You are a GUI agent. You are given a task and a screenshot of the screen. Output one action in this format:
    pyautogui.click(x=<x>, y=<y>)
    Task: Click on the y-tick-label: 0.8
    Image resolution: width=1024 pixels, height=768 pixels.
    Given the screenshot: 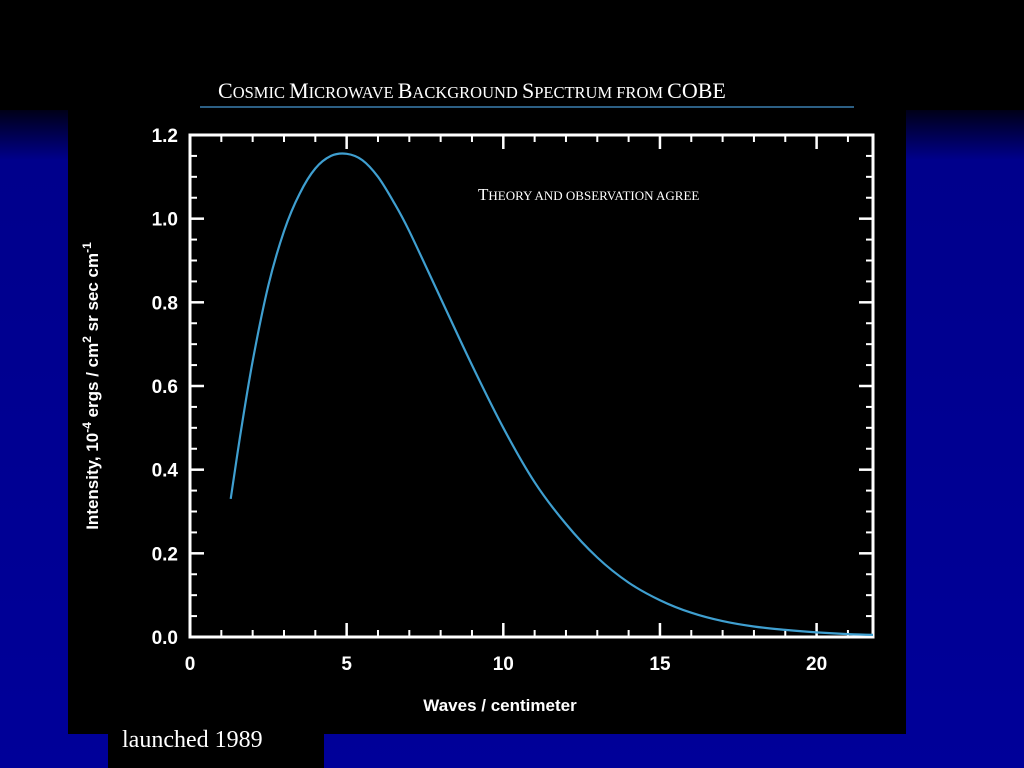 What is the action you would take?
    pyautogui.click(x=165, y=303)
    